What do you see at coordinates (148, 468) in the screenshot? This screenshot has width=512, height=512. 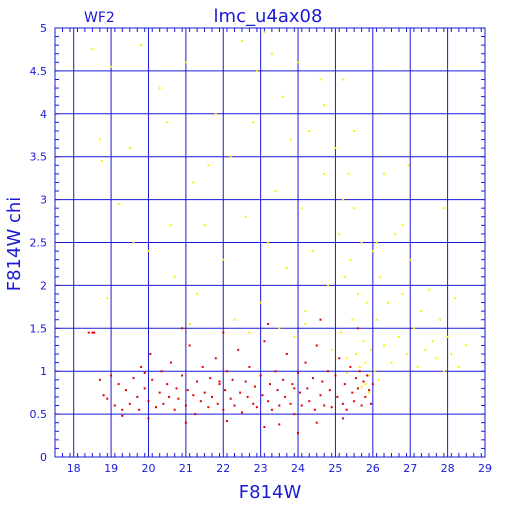 I see `x-tick-label: 20` at bounding box center [148, 468].